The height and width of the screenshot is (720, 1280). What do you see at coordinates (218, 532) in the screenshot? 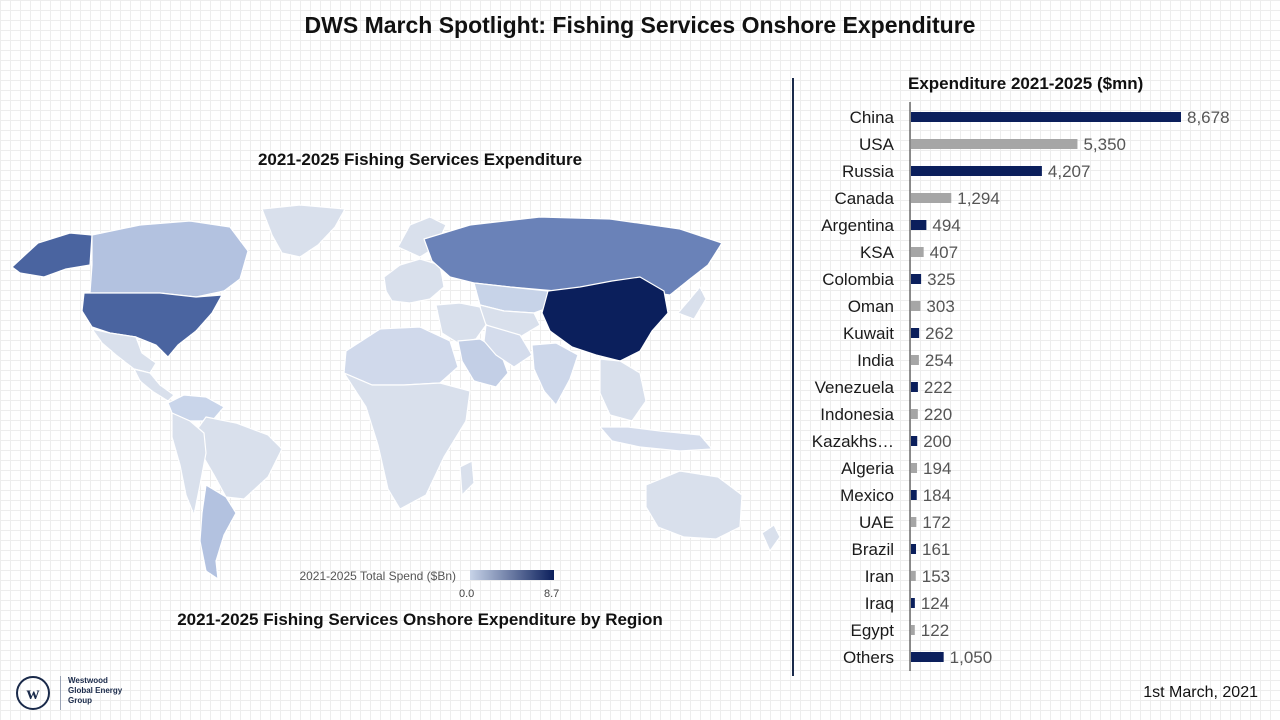
I see `map-region-argentina` at bounding box center [218, 532].